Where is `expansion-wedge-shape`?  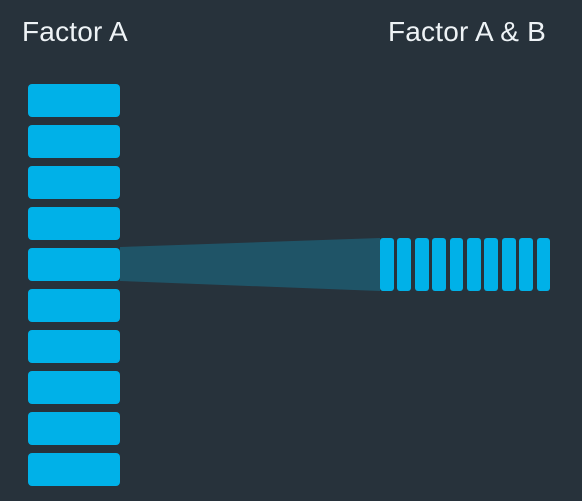 expansion-wedge-shape is located at coordinates (250, 264).